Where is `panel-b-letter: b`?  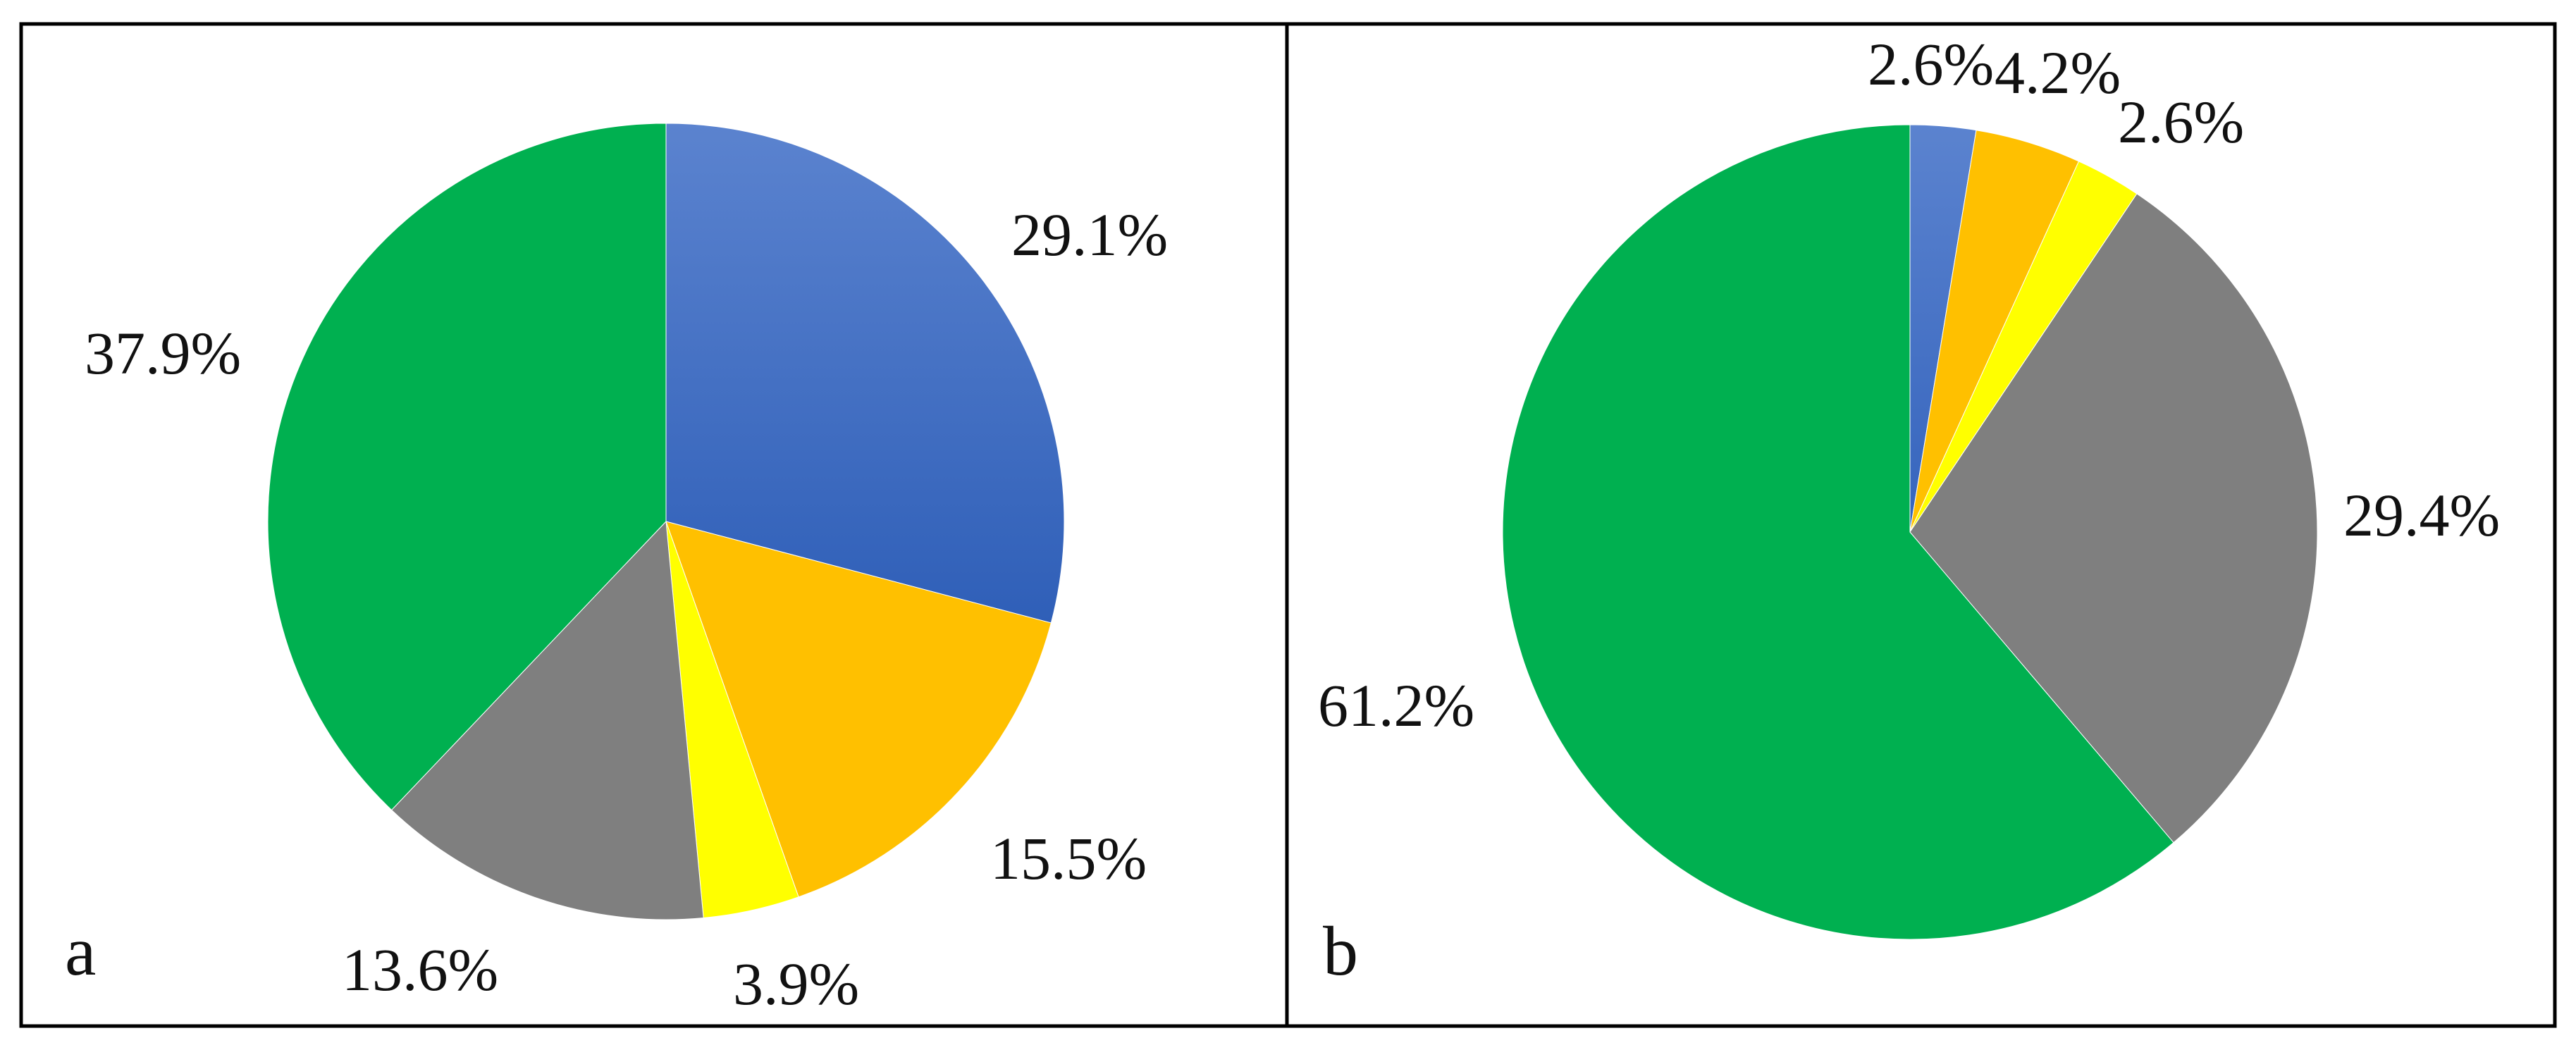
panel-b-letter: b is located at coordinates (1341, 951).